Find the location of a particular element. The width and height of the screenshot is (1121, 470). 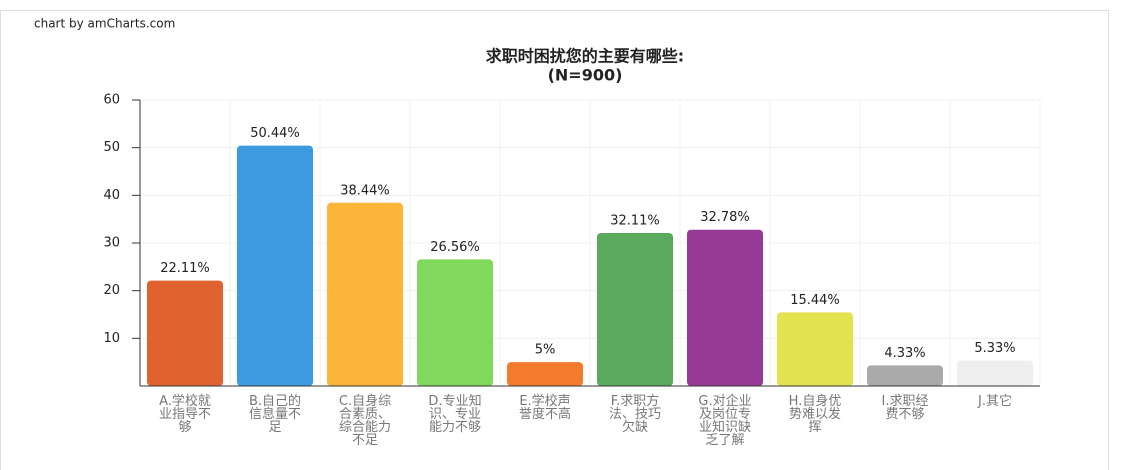

y-tick-label: 30 is located at coordinates (111, 243).